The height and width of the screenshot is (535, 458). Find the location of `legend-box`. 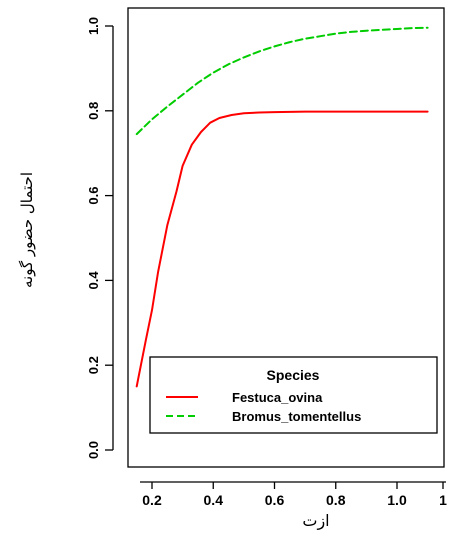

legend-box is located at coordinates (293, 395).